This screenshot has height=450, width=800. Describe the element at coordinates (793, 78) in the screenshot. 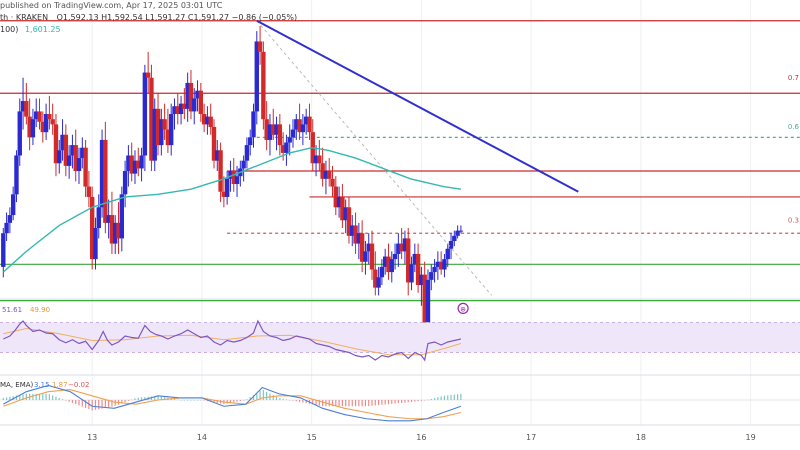

I see `fib-label: 0.7` at that location.